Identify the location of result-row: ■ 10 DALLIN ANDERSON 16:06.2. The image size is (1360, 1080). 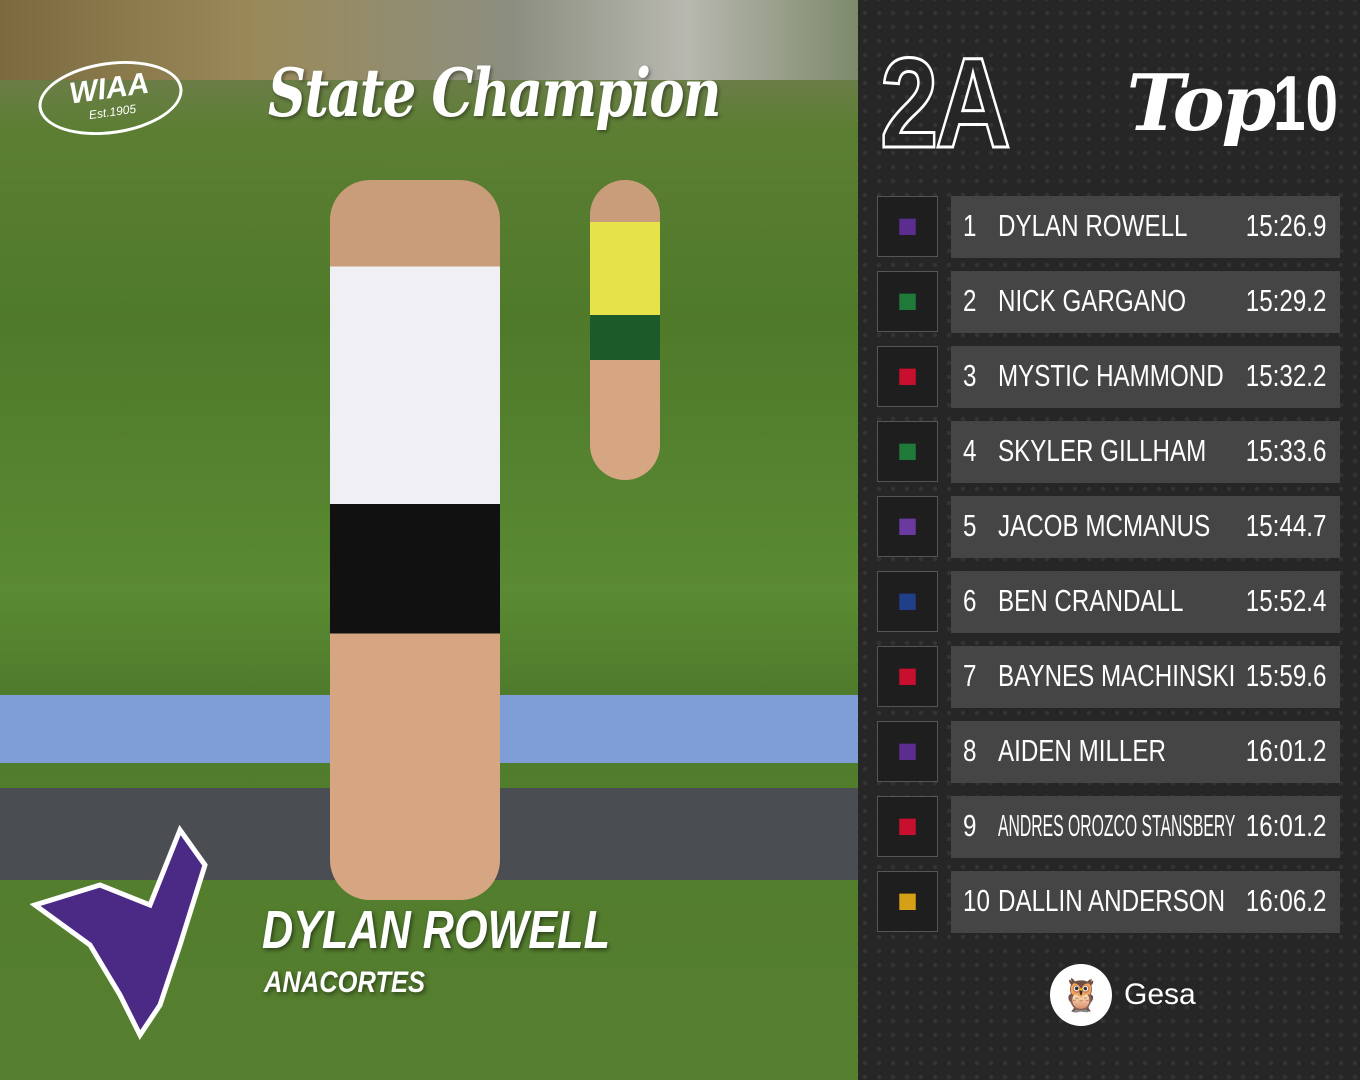
(1108, 902).